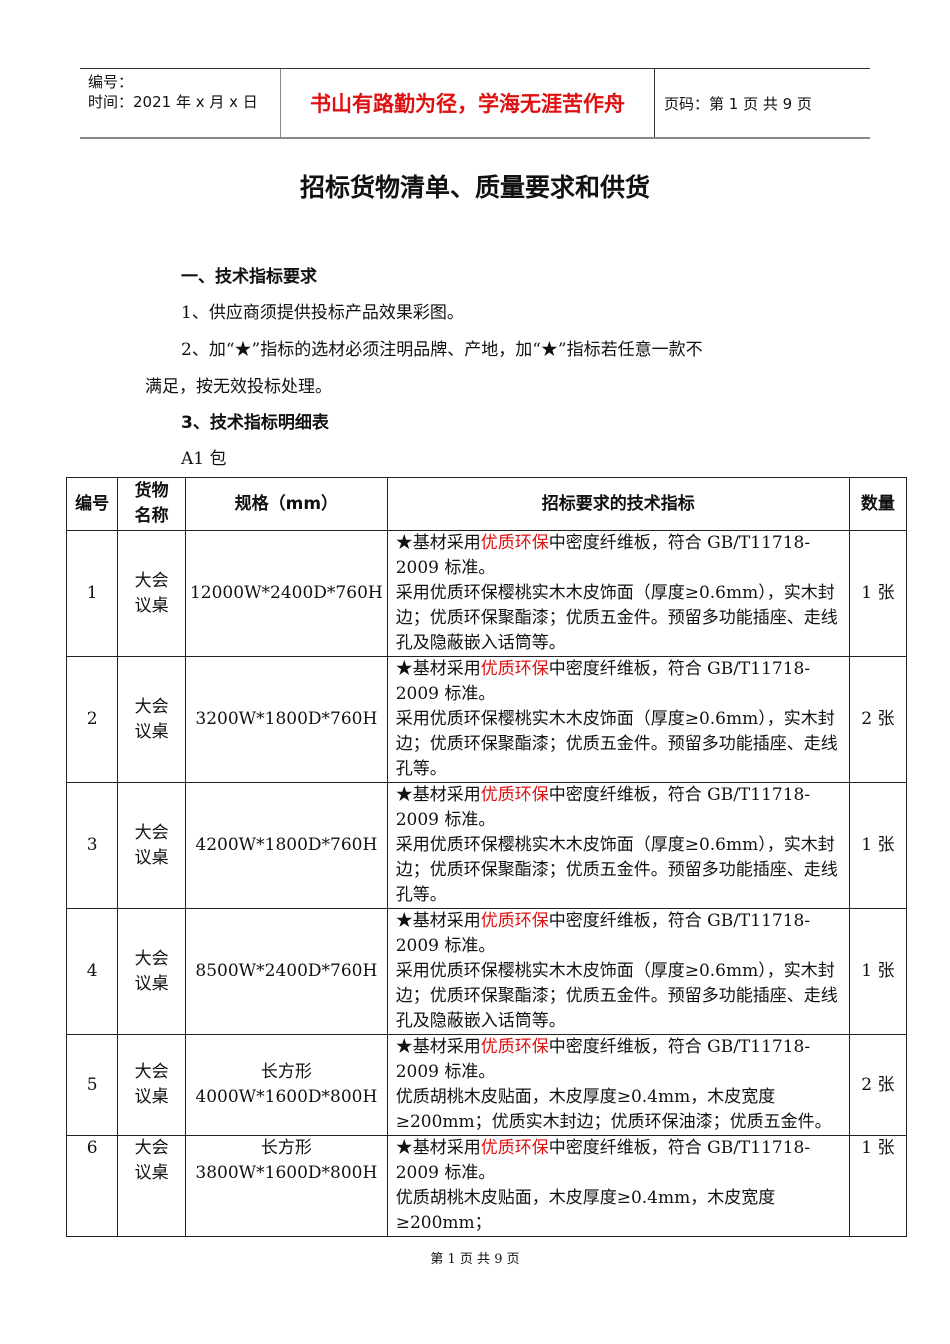 The height and width of the screenshot is (1344, 950). I want to click on cell-no: 6, so click(92, 1186).